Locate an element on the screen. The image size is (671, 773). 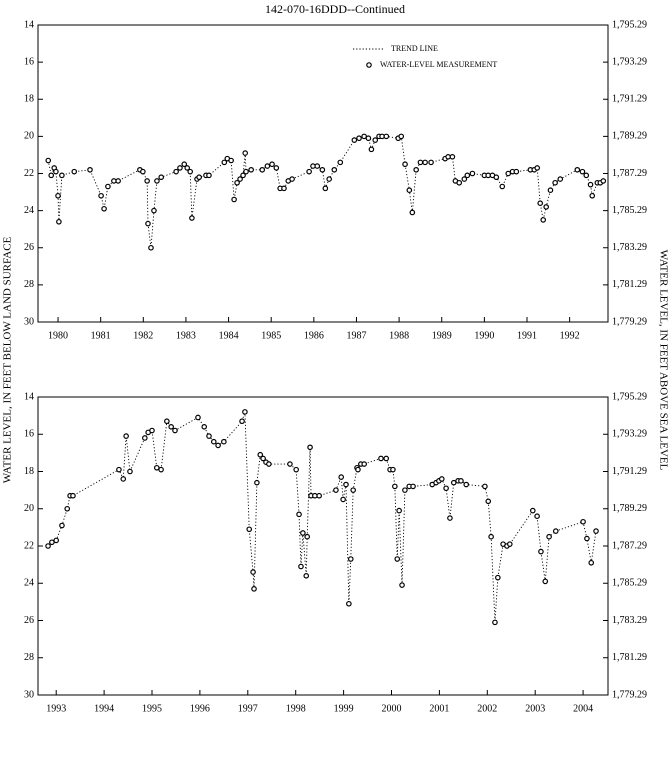
x-tick-label: 2004 is located at coordinates (583, 708).